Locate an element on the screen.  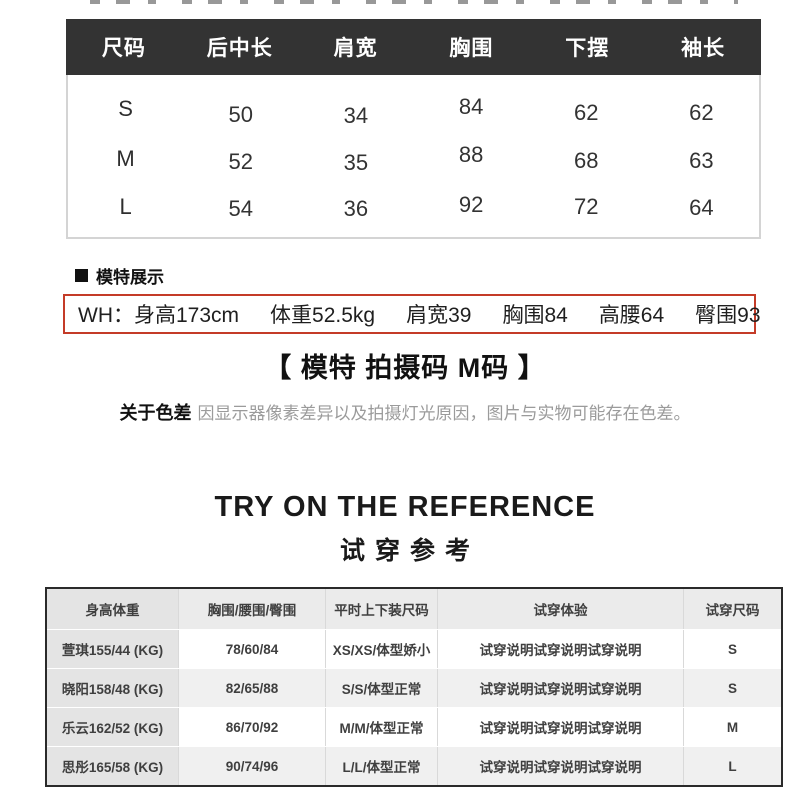
size-cell: 64 is located at coordinates (701, 207).